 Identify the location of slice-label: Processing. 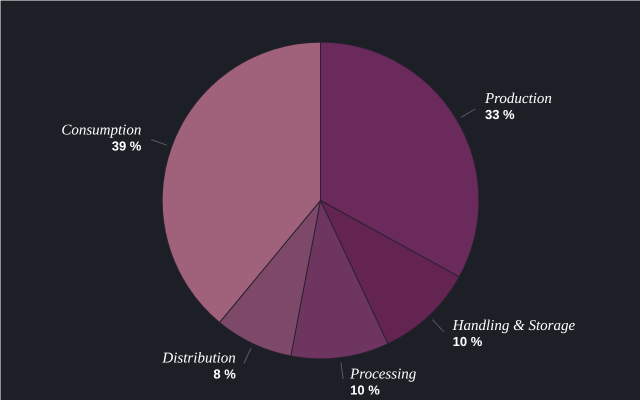
(383, 374).